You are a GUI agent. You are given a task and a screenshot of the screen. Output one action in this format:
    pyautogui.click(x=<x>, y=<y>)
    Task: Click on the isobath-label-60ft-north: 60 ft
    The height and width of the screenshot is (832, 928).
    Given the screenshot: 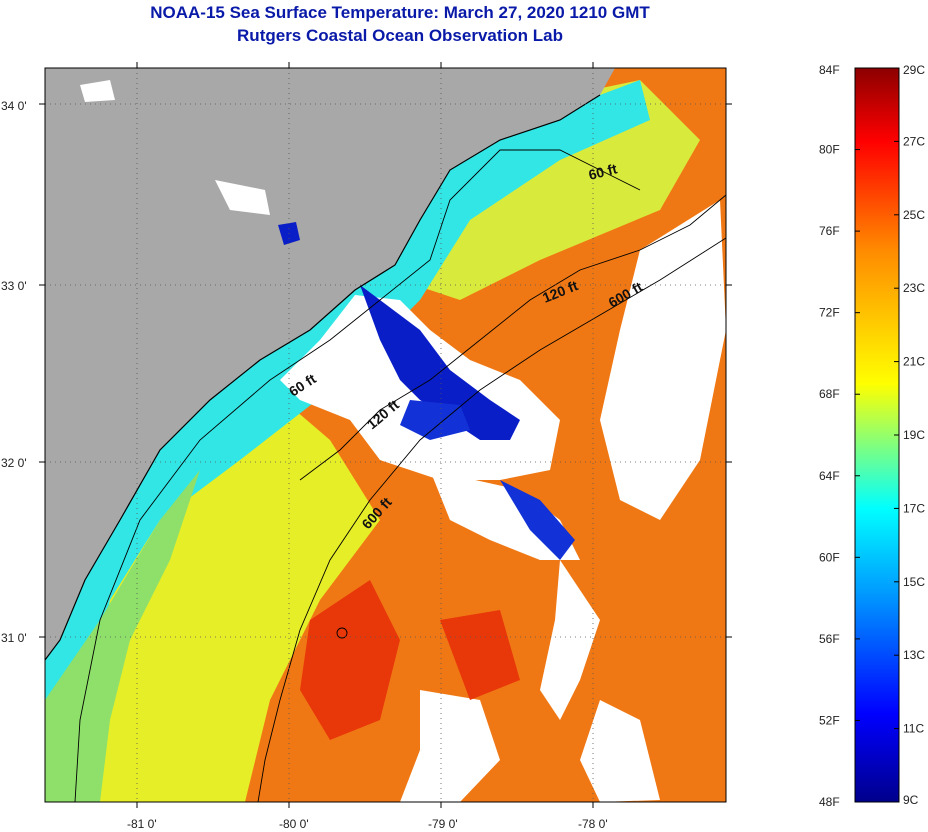 What is the action you would take?
    pyautogui.click(x=603, y=171)
    